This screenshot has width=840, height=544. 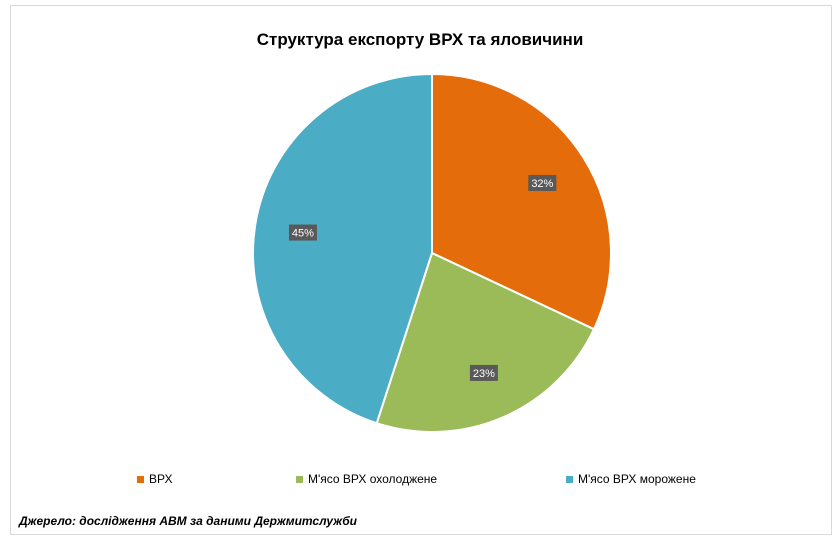 What do you see at coordinates (485, 342) in the screenshot?
I see `pie-slice-chilled-meat` at bounding box center [485, 342].